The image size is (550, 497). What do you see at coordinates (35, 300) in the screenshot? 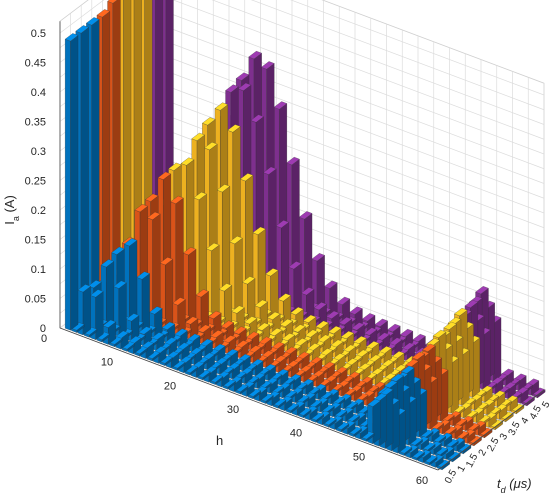
I see `z-tick-label: 0.05` at bounding box center [35, 300].